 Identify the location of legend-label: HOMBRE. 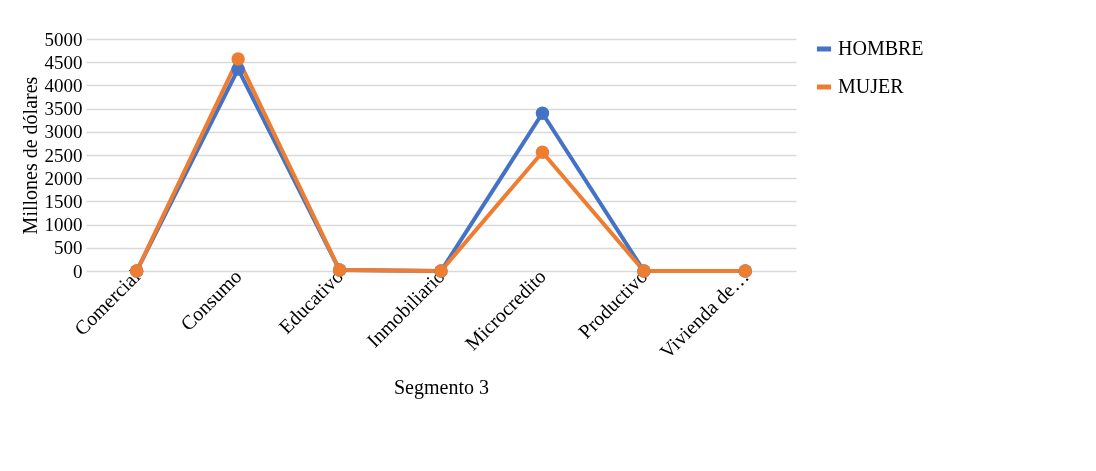
(881, 48).